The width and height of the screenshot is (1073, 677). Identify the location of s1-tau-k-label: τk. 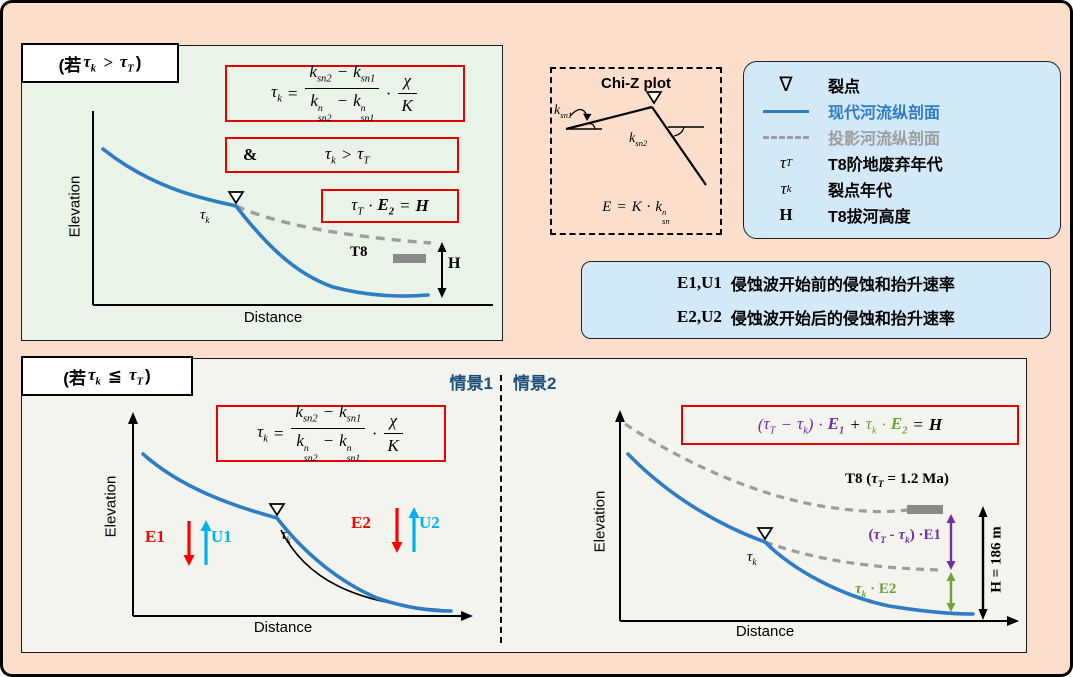
(286, 536).